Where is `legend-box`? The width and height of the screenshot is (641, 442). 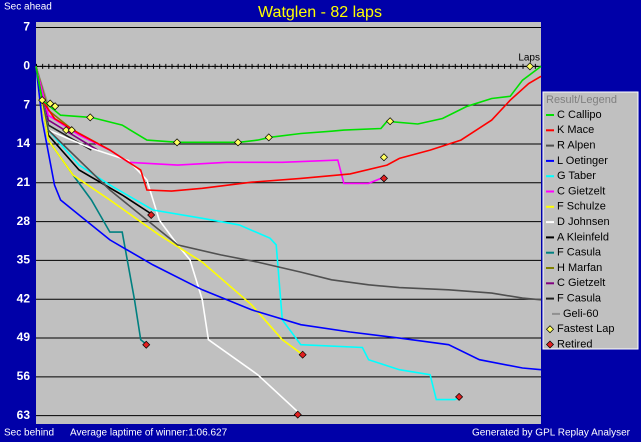
legend-box is located at coordinates (590, 220).